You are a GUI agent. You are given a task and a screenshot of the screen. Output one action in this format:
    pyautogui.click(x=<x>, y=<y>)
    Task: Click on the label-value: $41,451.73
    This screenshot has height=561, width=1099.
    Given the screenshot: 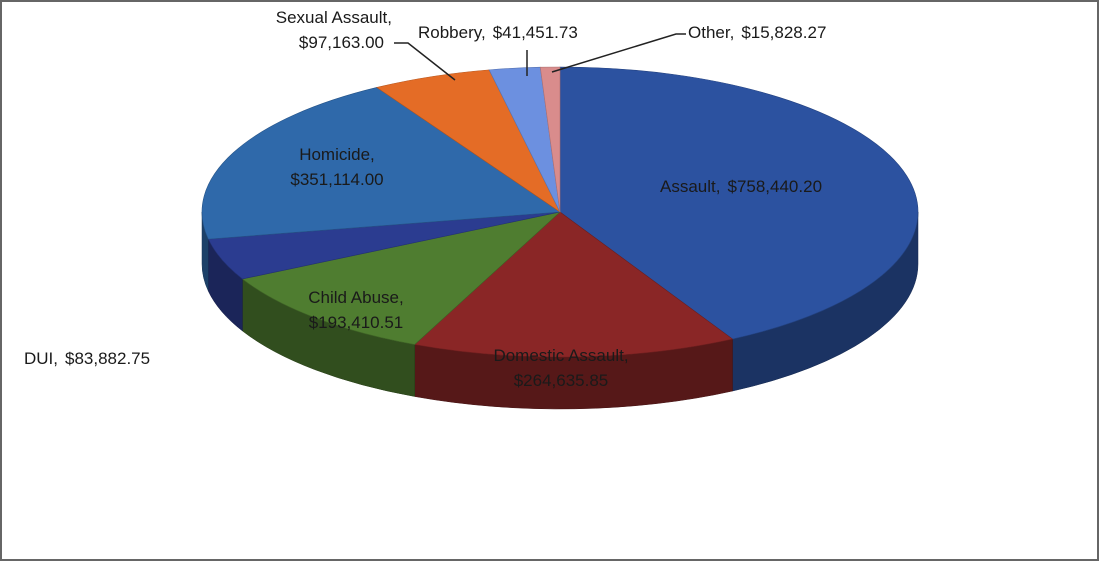 What is the action you would take?
    pyautogui.click(x=535, y=32)
    